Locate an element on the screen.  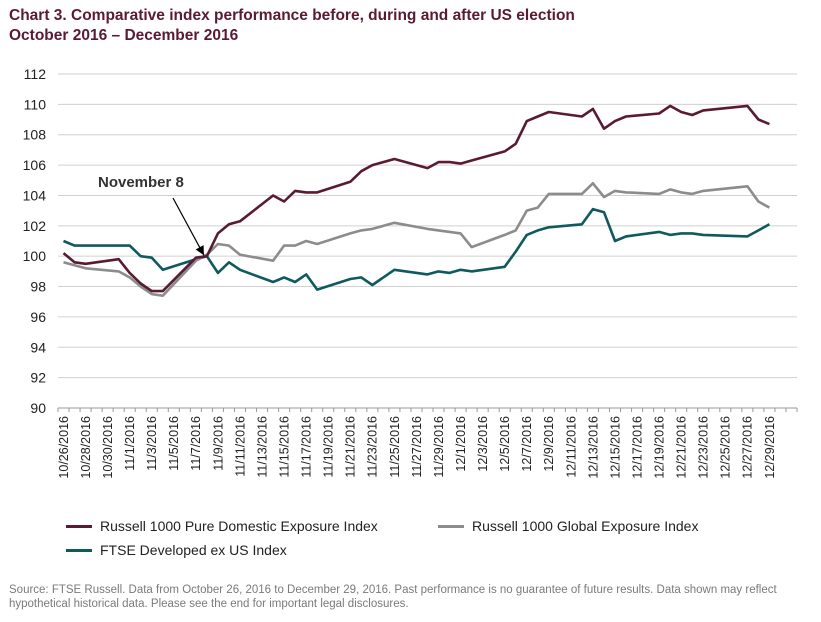
series-line-ftse-developed is located at coordinates (416, 249).